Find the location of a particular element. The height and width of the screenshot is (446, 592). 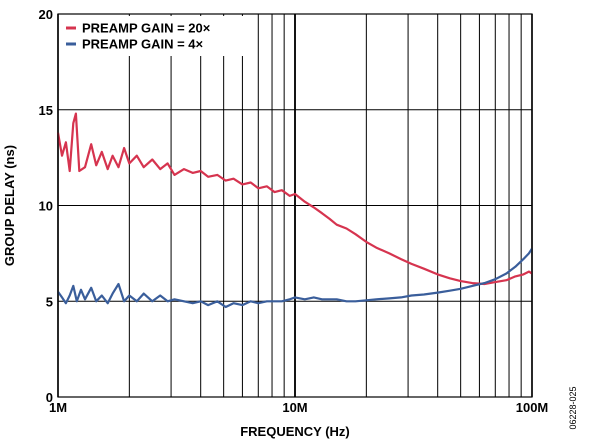

series-line-gain-4x is located at coordinates (295, 278).